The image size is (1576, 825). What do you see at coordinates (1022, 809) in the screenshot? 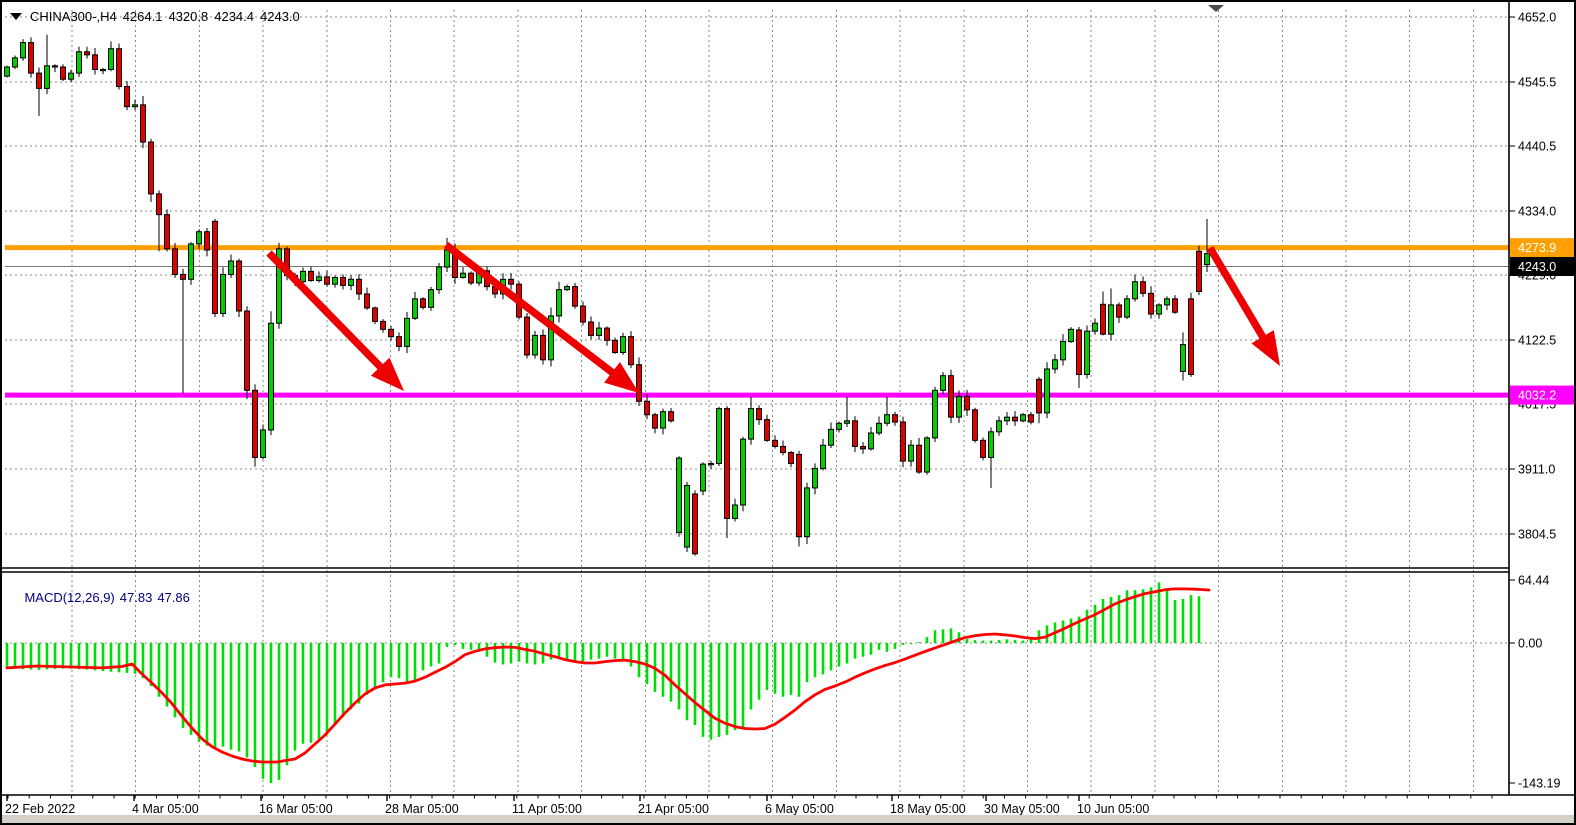
I see `time-label: 30 May 05:00` at bounding box center [1022, 809].